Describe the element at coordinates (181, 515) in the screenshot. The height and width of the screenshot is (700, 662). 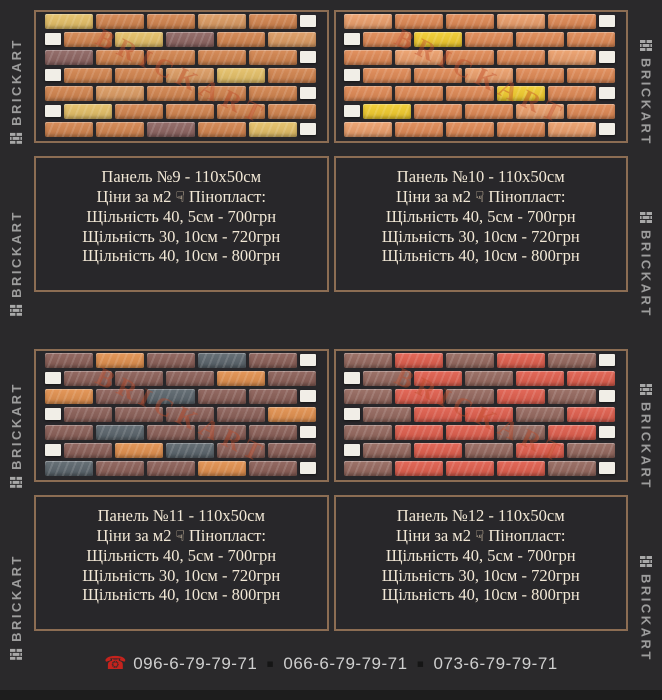
I see `panel-title: Панель №11 - 110х50см` at that location.